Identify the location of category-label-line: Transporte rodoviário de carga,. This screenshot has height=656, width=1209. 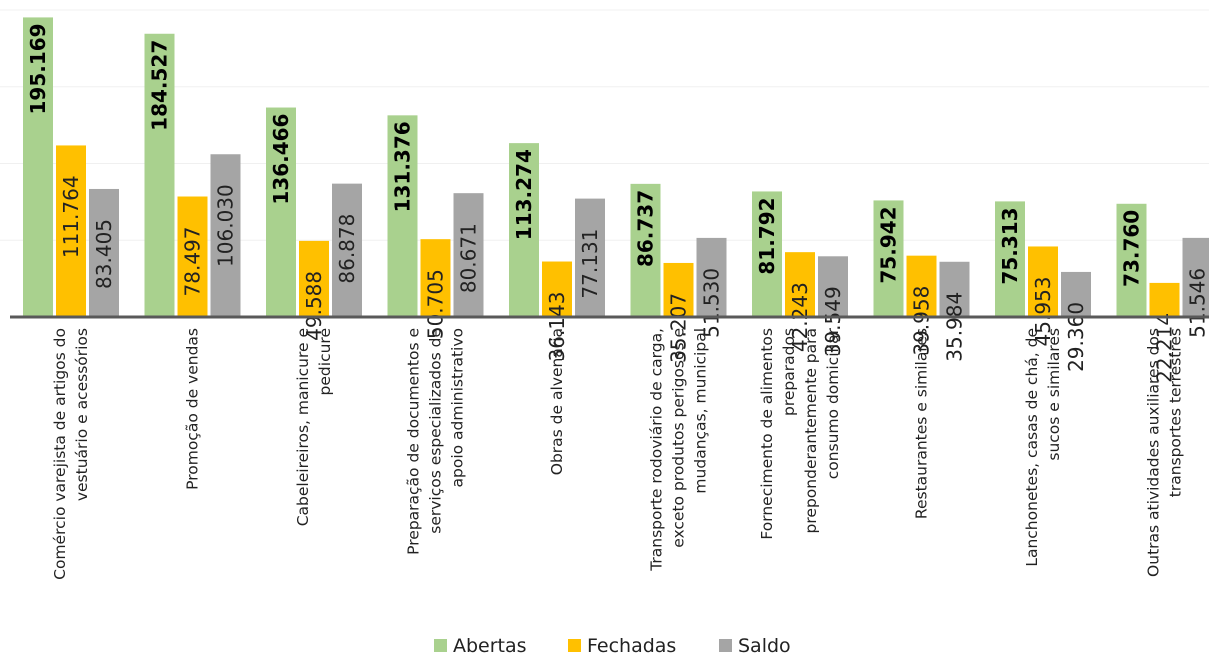
(657, 450).